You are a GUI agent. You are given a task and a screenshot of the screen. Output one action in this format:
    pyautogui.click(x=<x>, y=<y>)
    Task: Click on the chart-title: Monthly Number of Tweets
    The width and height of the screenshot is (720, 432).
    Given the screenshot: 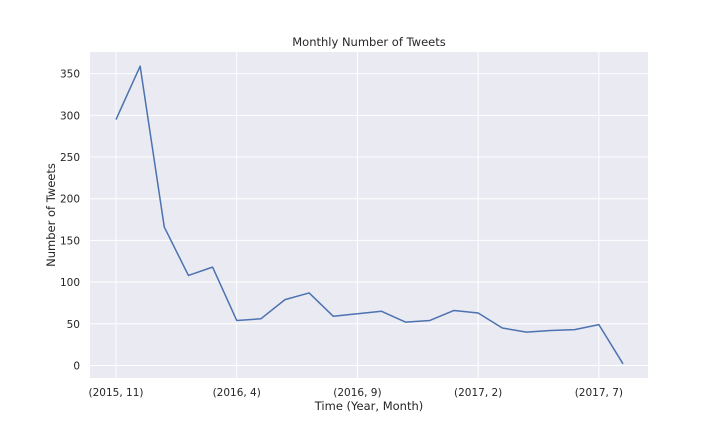 What is the action you would take?
    pyautogui.click(x=368, y=42)
    